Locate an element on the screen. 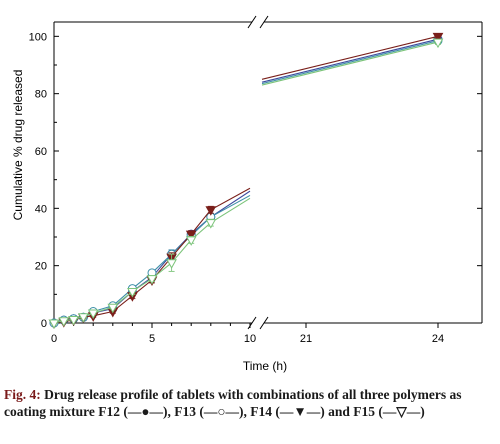 This screenshot has width=500, height=444. x-tick-label: 24 is located at coordinates (438, 339).